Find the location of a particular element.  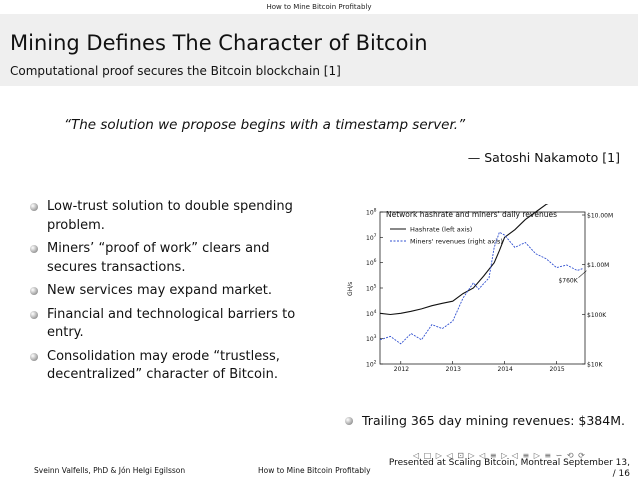

chart-caption: Trailing 365 day mining revenues: $384M. is located at coordinates (485, 420).